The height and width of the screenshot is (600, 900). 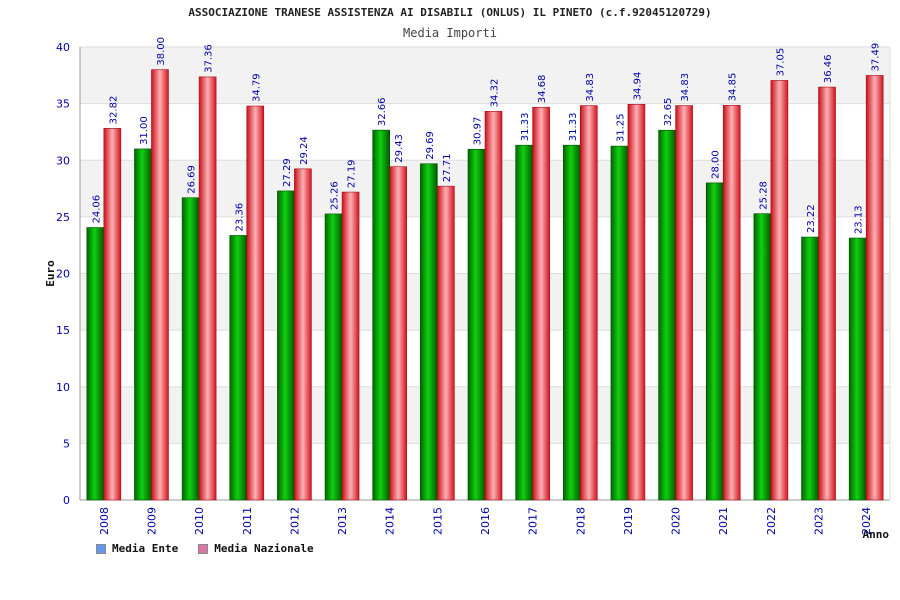 What do you see at coordinates (763, 195) in the screenshot?
I see `data-label: 25.28` at bounding box center [763, 195].